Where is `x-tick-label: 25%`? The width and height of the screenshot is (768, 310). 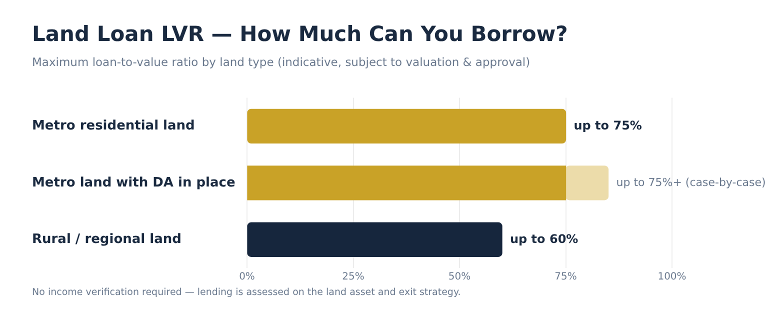 x-tick-label: 25% is located at coordinates (353, 277).